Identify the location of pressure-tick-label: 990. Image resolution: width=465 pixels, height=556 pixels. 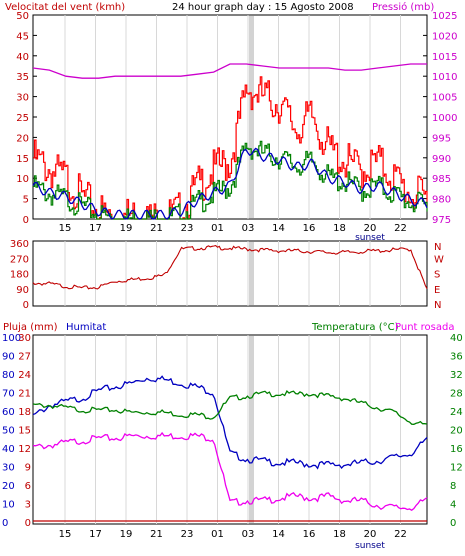
(441, 159).